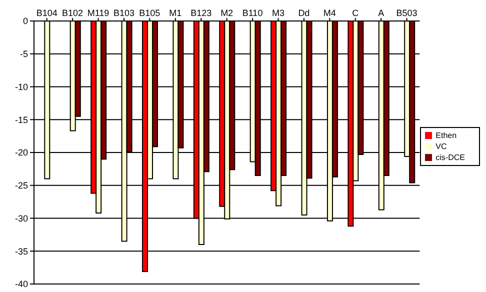  What do you see at coordinates (446, 135) in the screenshot?
I see `legend-label: Ethen` at bounding box center [446, 135].